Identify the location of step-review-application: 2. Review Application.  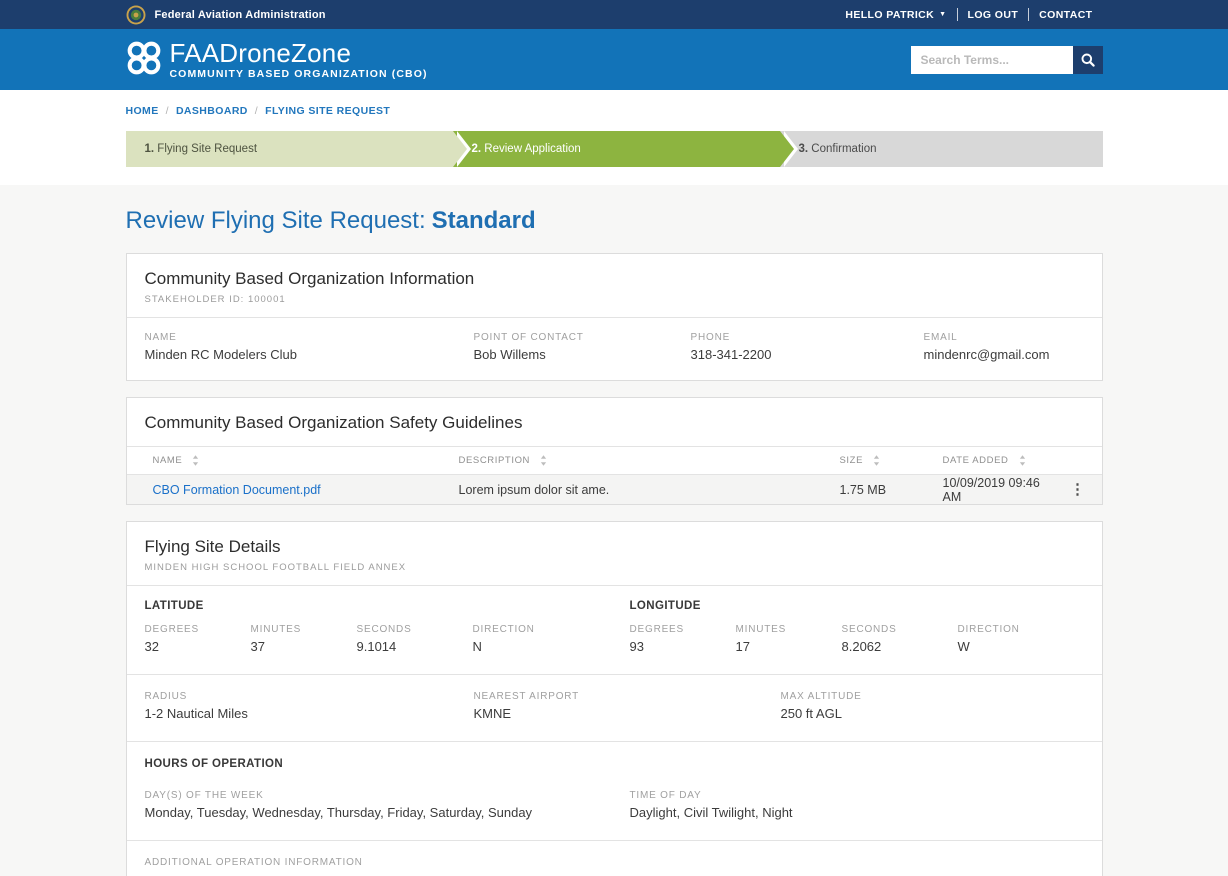
(625, 149).